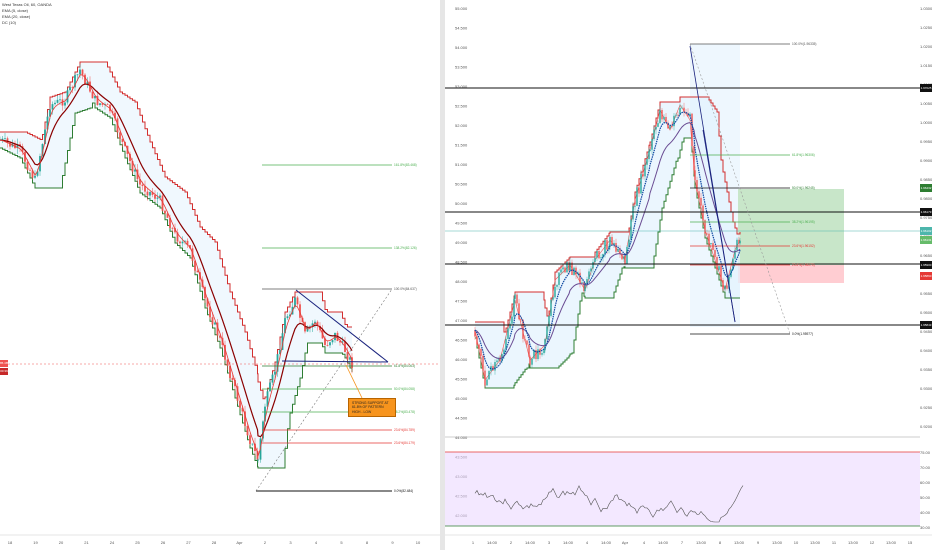  What do you see at coordinates (163, 542) in the screenshot?
I see `x-tick-label: 26` at bounding box center [163, 542].